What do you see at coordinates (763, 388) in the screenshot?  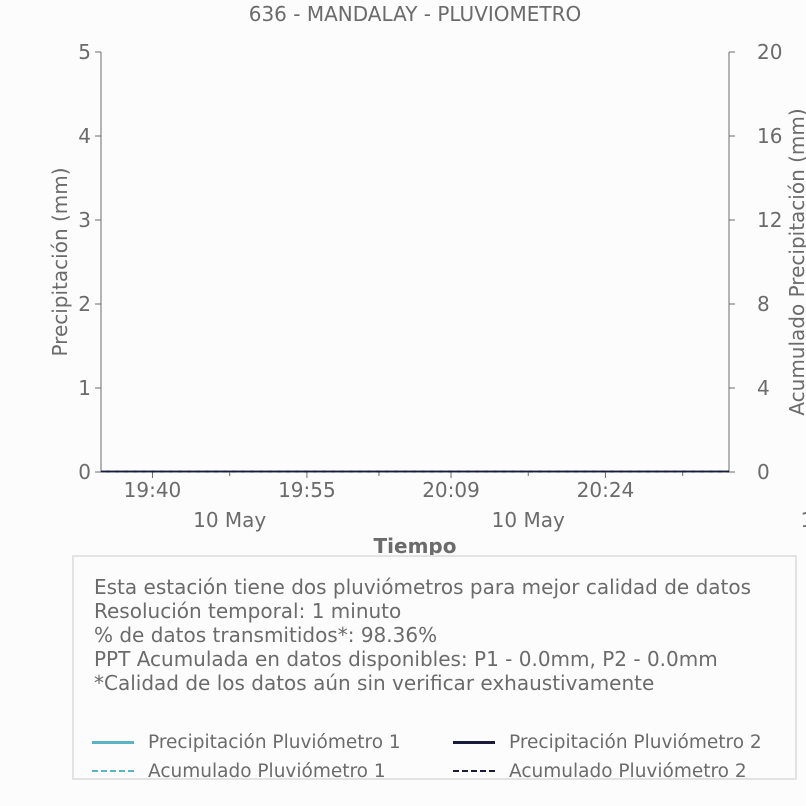 I see `y-right-tick-label: 4` at bounding box center [763, 388].